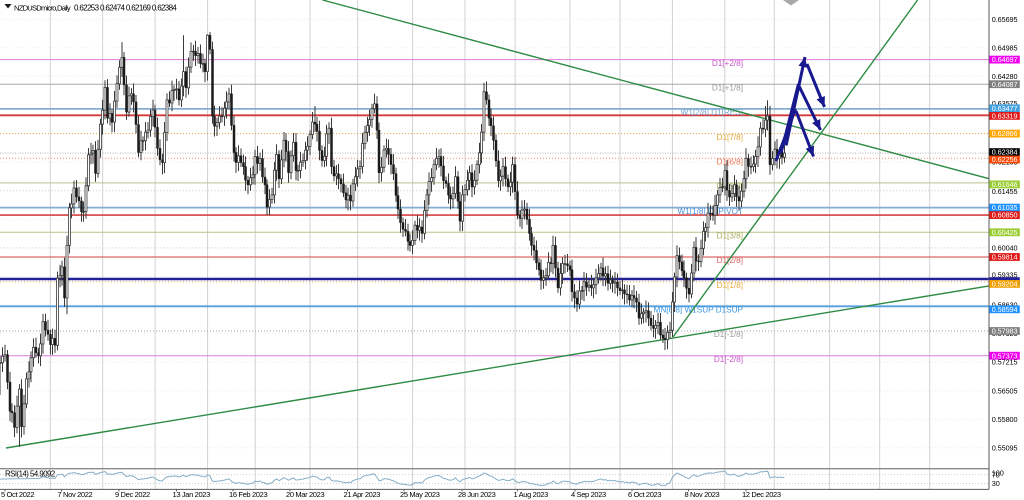 Image resolution: width=1024 pixels, height=500 pixels. Describe the element at coordinates (699, 310) in the screenshot. I see `svg-text: MN[6/8] W1SUP D1SUP` at that location.